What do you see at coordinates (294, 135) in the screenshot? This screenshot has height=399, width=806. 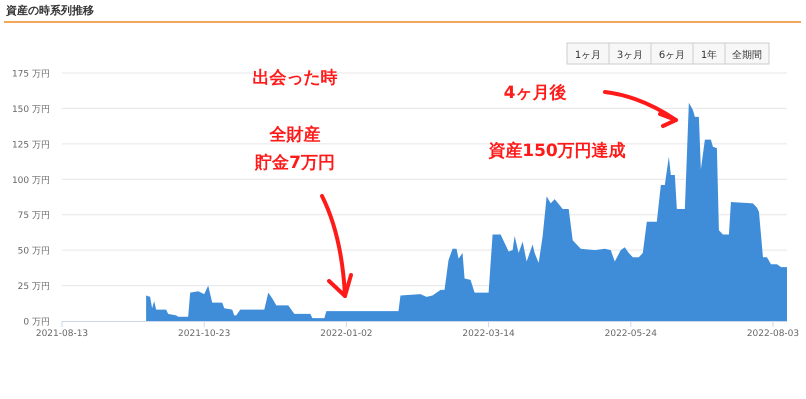 I see `annotation: 全財産` at bounding box center [294, 135].